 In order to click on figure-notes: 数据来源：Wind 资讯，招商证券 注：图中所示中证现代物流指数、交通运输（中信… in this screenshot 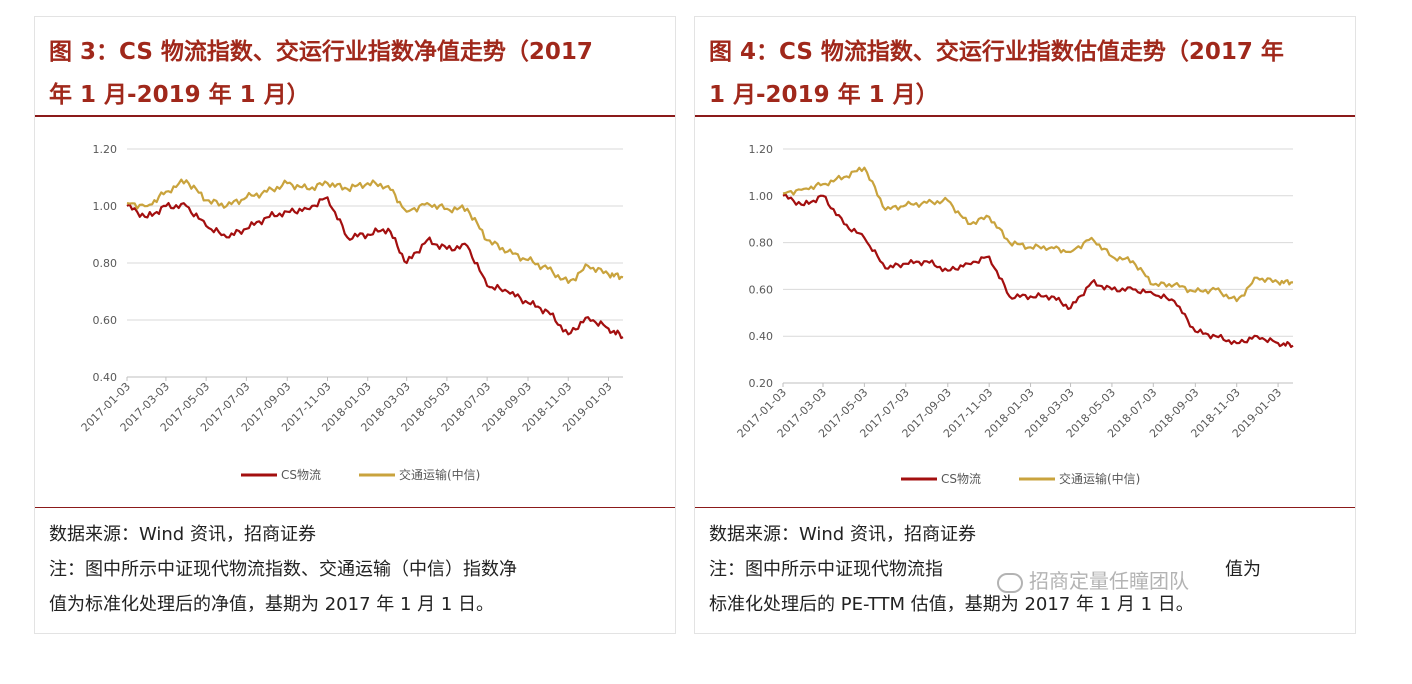, I will do `click(355, 569)`.